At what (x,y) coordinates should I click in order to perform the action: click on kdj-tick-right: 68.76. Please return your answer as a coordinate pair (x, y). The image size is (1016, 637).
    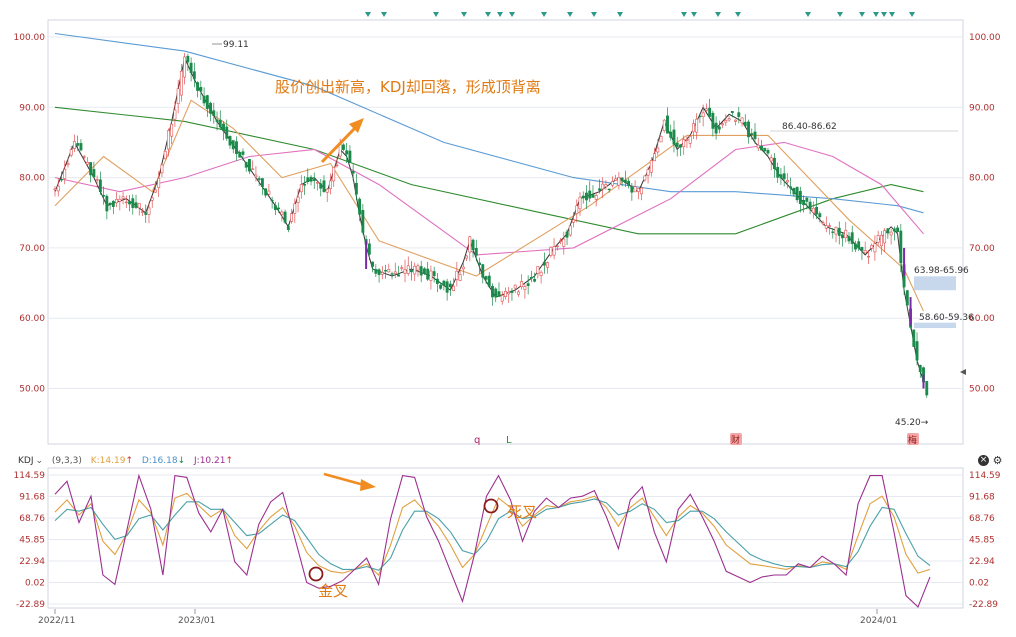
    Looking at the image, I should click on (982, 519).